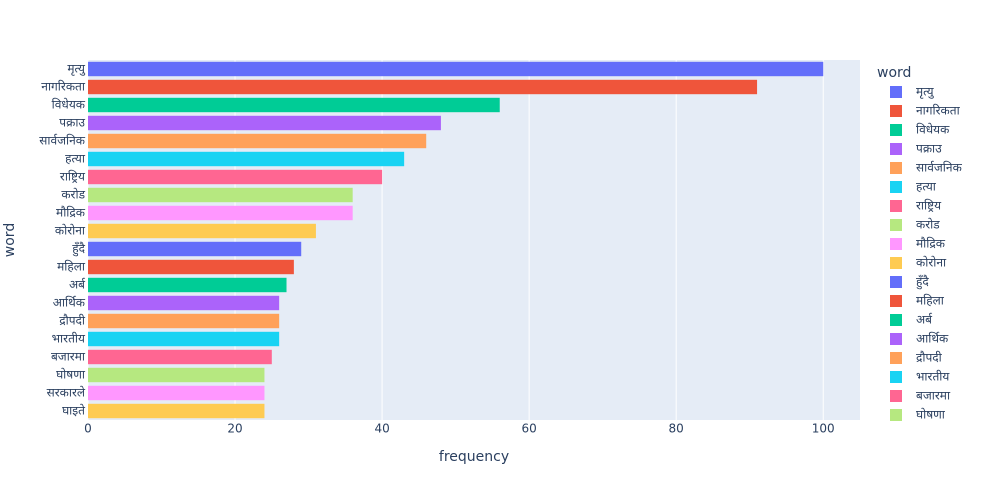  What do you see at coordinates (10, 240) in the screenshot?
I see `y-axis-title: word` at bounding box center [10, 240].